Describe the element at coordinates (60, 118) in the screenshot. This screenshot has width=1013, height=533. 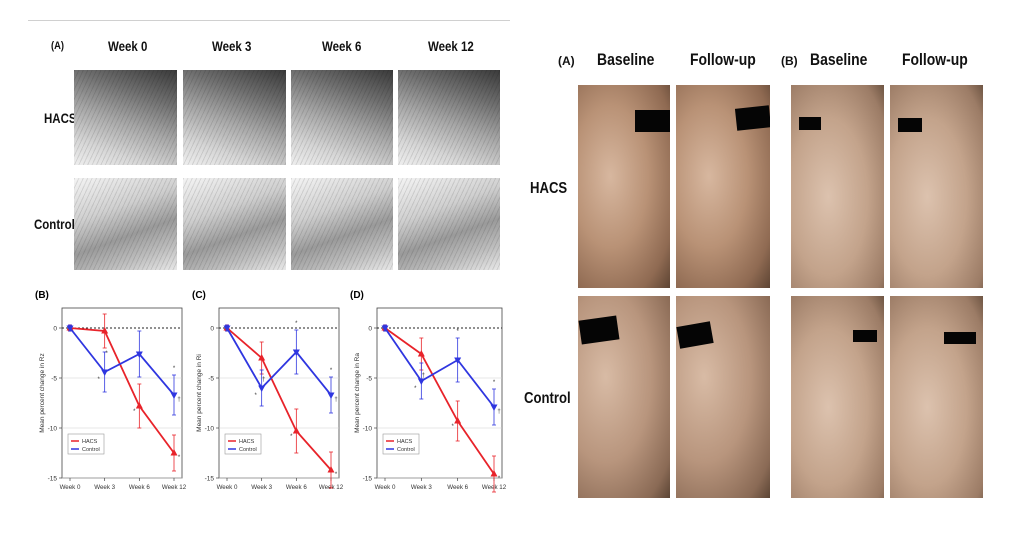
I see `row-label-hacs: HACS` at that location.